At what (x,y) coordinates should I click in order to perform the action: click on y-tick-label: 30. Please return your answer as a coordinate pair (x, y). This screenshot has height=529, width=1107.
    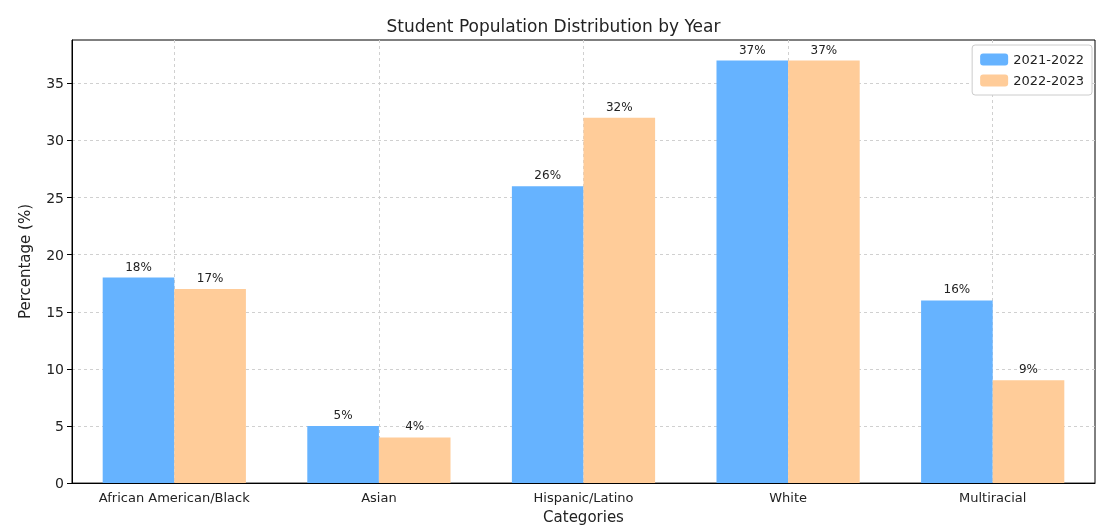
    Looking at the image, I should click on (55, 140).